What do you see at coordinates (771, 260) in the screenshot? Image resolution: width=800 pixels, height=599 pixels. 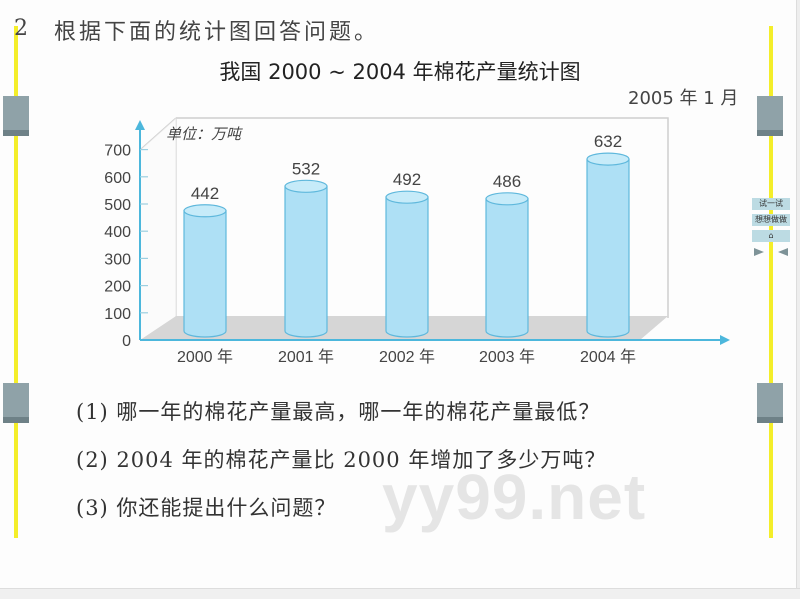 I see `binder-rail-right-mid` at bounding box center [771, 260].